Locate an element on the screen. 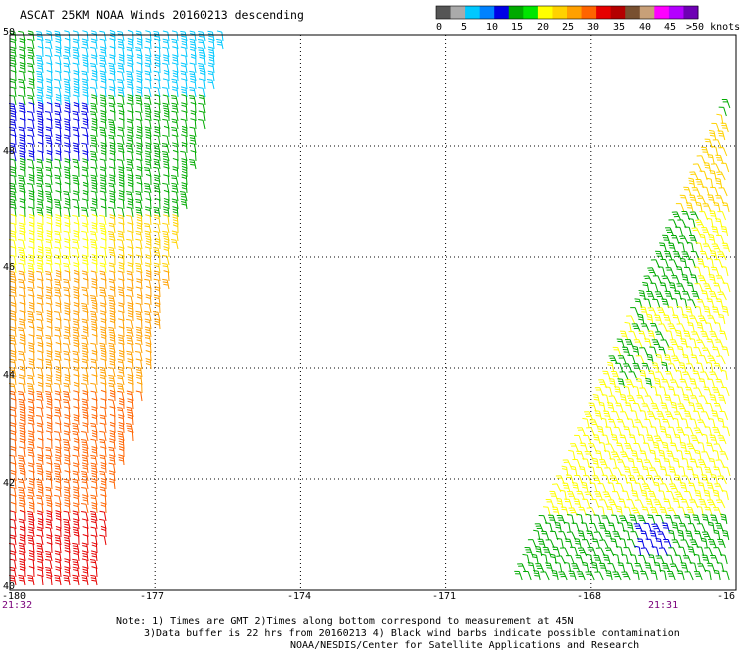 The height and width of the screenshot is (651, 740). scale-label: 45 is located at coordinates (670, 27).